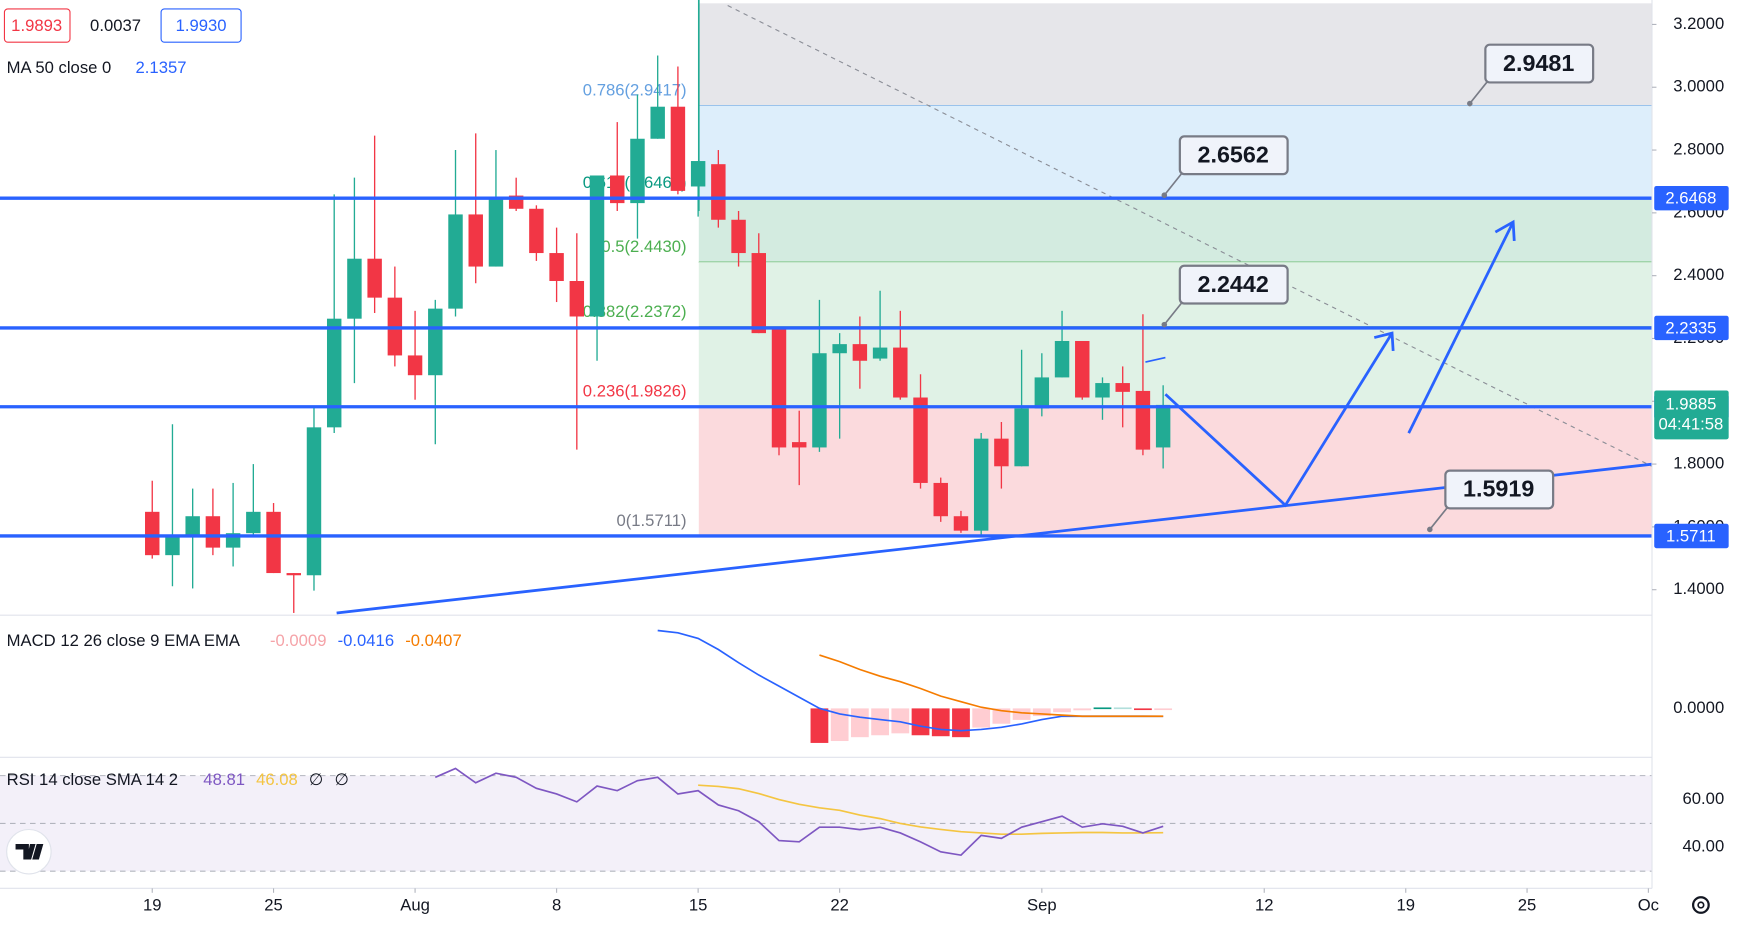  I want to click on gear, so click(1701, 905).